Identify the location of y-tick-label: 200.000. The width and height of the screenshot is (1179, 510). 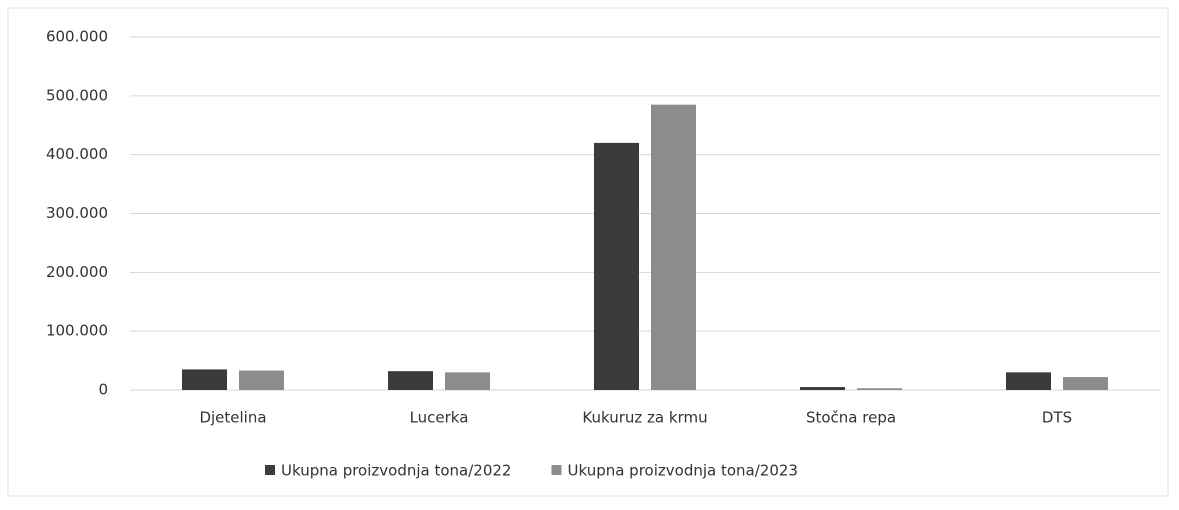
(77, 272).